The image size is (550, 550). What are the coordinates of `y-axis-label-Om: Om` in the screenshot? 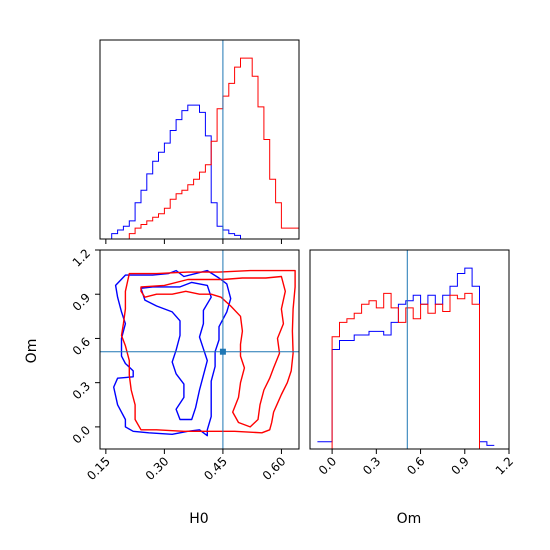 It's located at (32, 351).